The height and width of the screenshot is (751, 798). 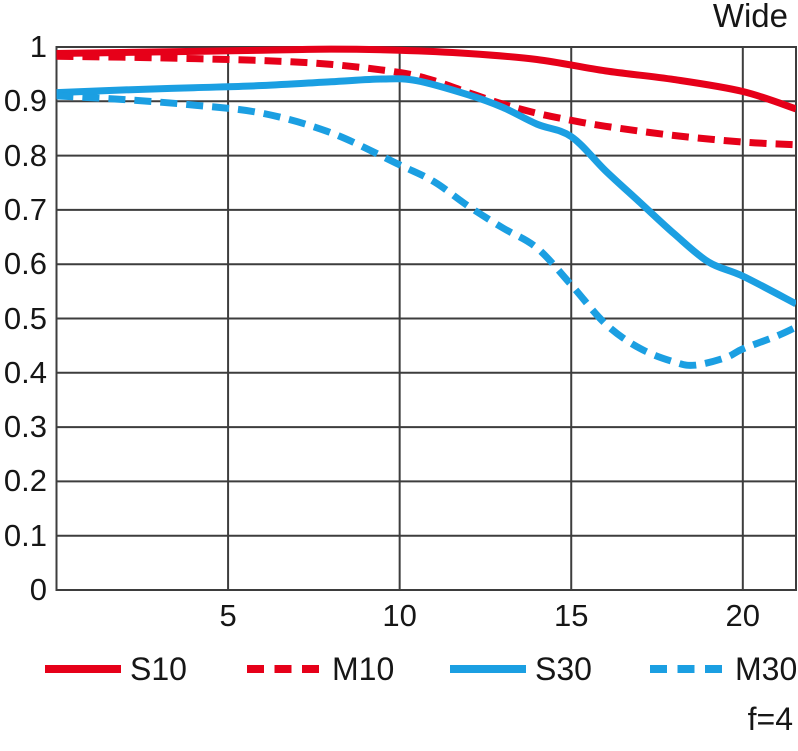 I want to click on legend-item-m10: M10, so click(x=320, y=669).